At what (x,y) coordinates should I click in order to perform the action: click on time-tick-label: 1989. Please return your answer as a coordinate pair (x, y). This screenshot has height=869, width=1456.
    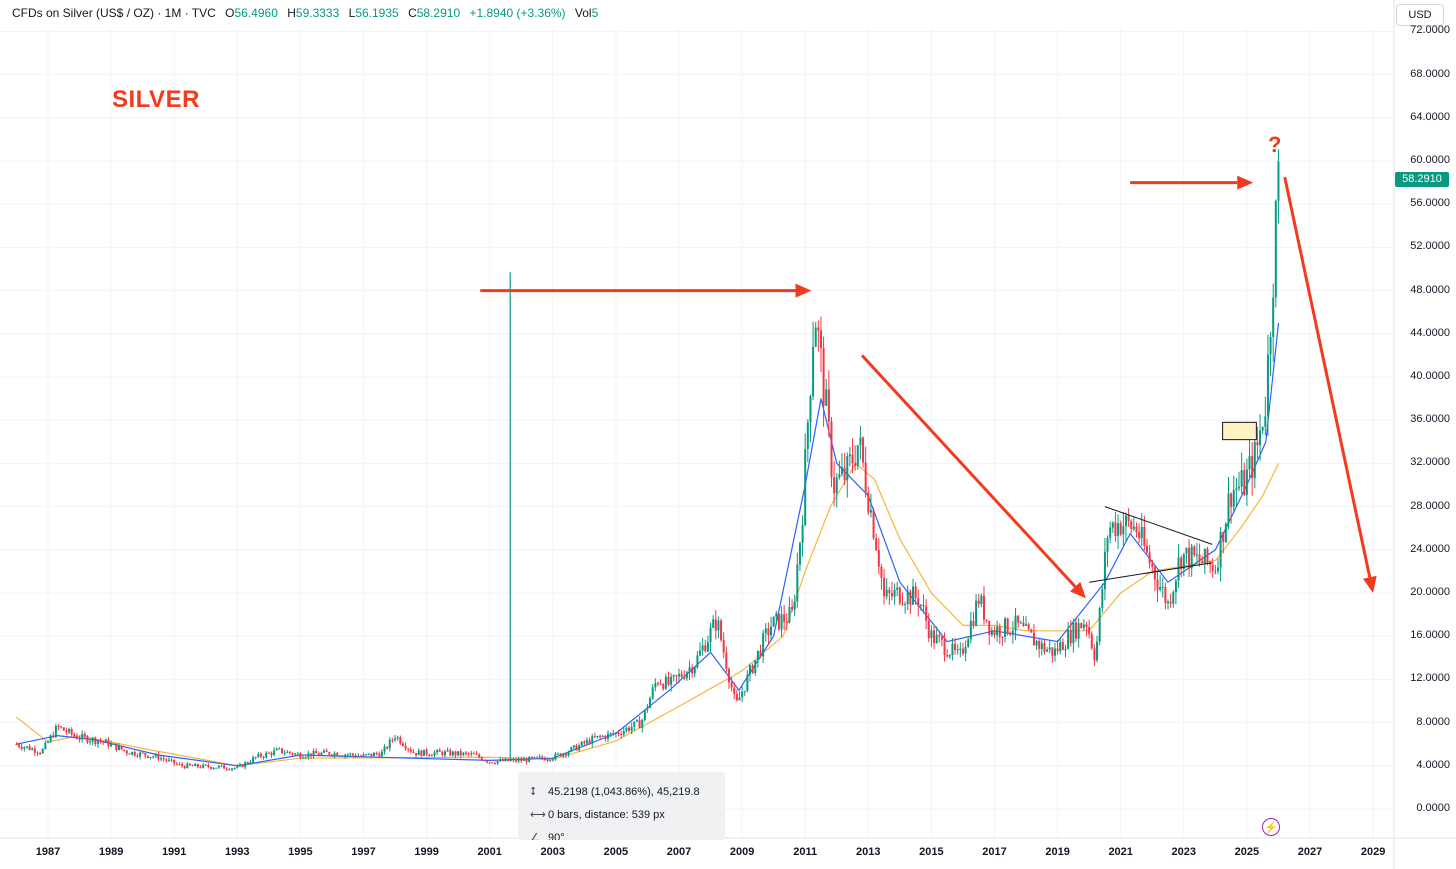
    Looking at the image, I should click on (111, 852).